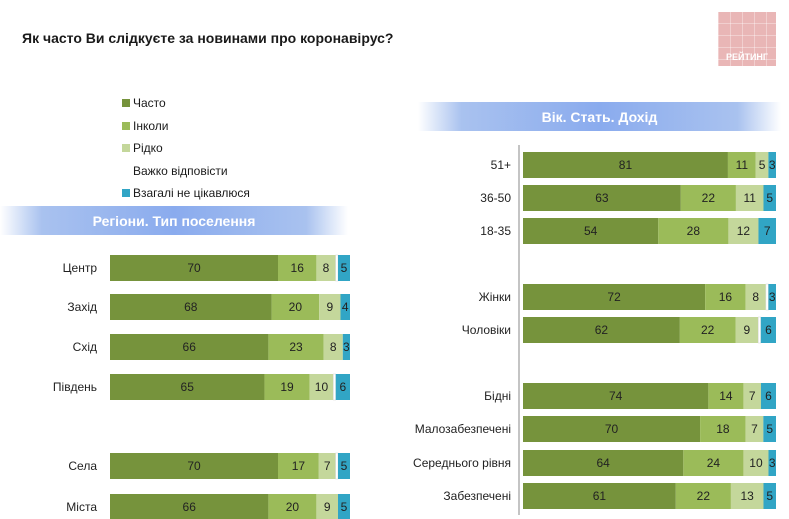 The width and height of the screenshot is (789, 519). What do you see at coordinates (287, 387) in the screenshot?
I see `data-label-sometimes: 19` at bounding box center [287, 387].